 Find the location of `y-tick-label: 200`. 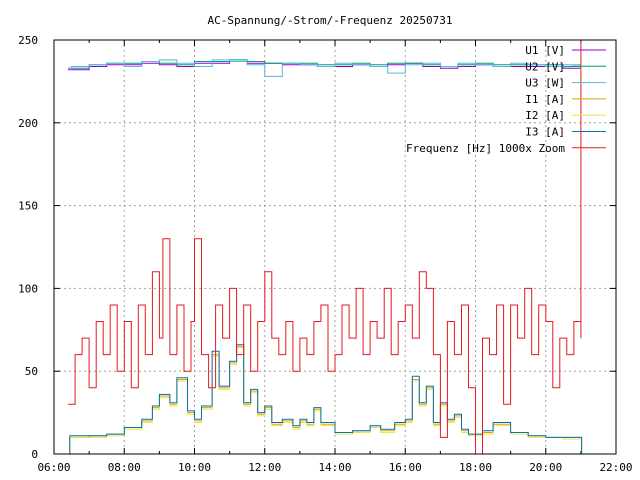

y-tick-label: 200 is located at coordinates (28, 123).